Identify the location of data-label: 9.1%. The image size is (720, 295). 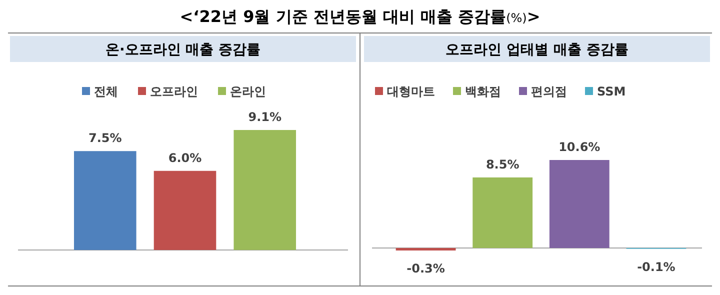
(265, 117).